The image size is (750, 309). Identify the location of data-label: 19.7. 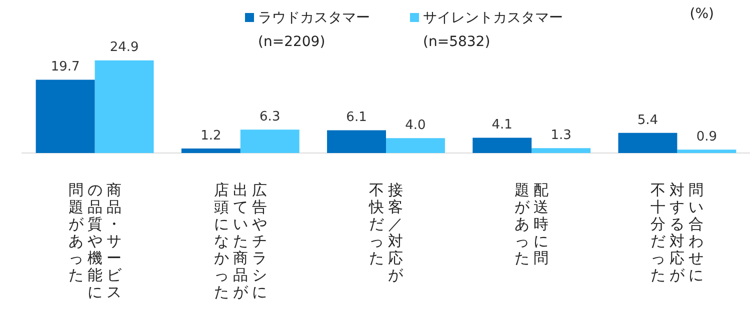
(65, 67).